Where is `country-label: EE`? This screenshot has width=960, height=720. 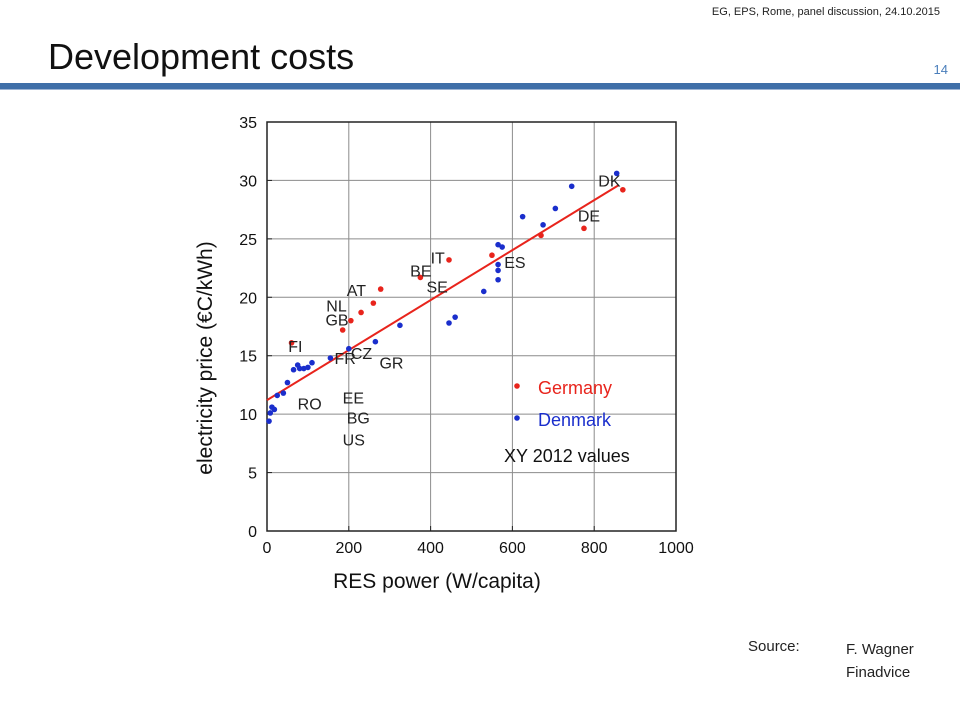
country-label: EE is located at coordinates (353, 399).